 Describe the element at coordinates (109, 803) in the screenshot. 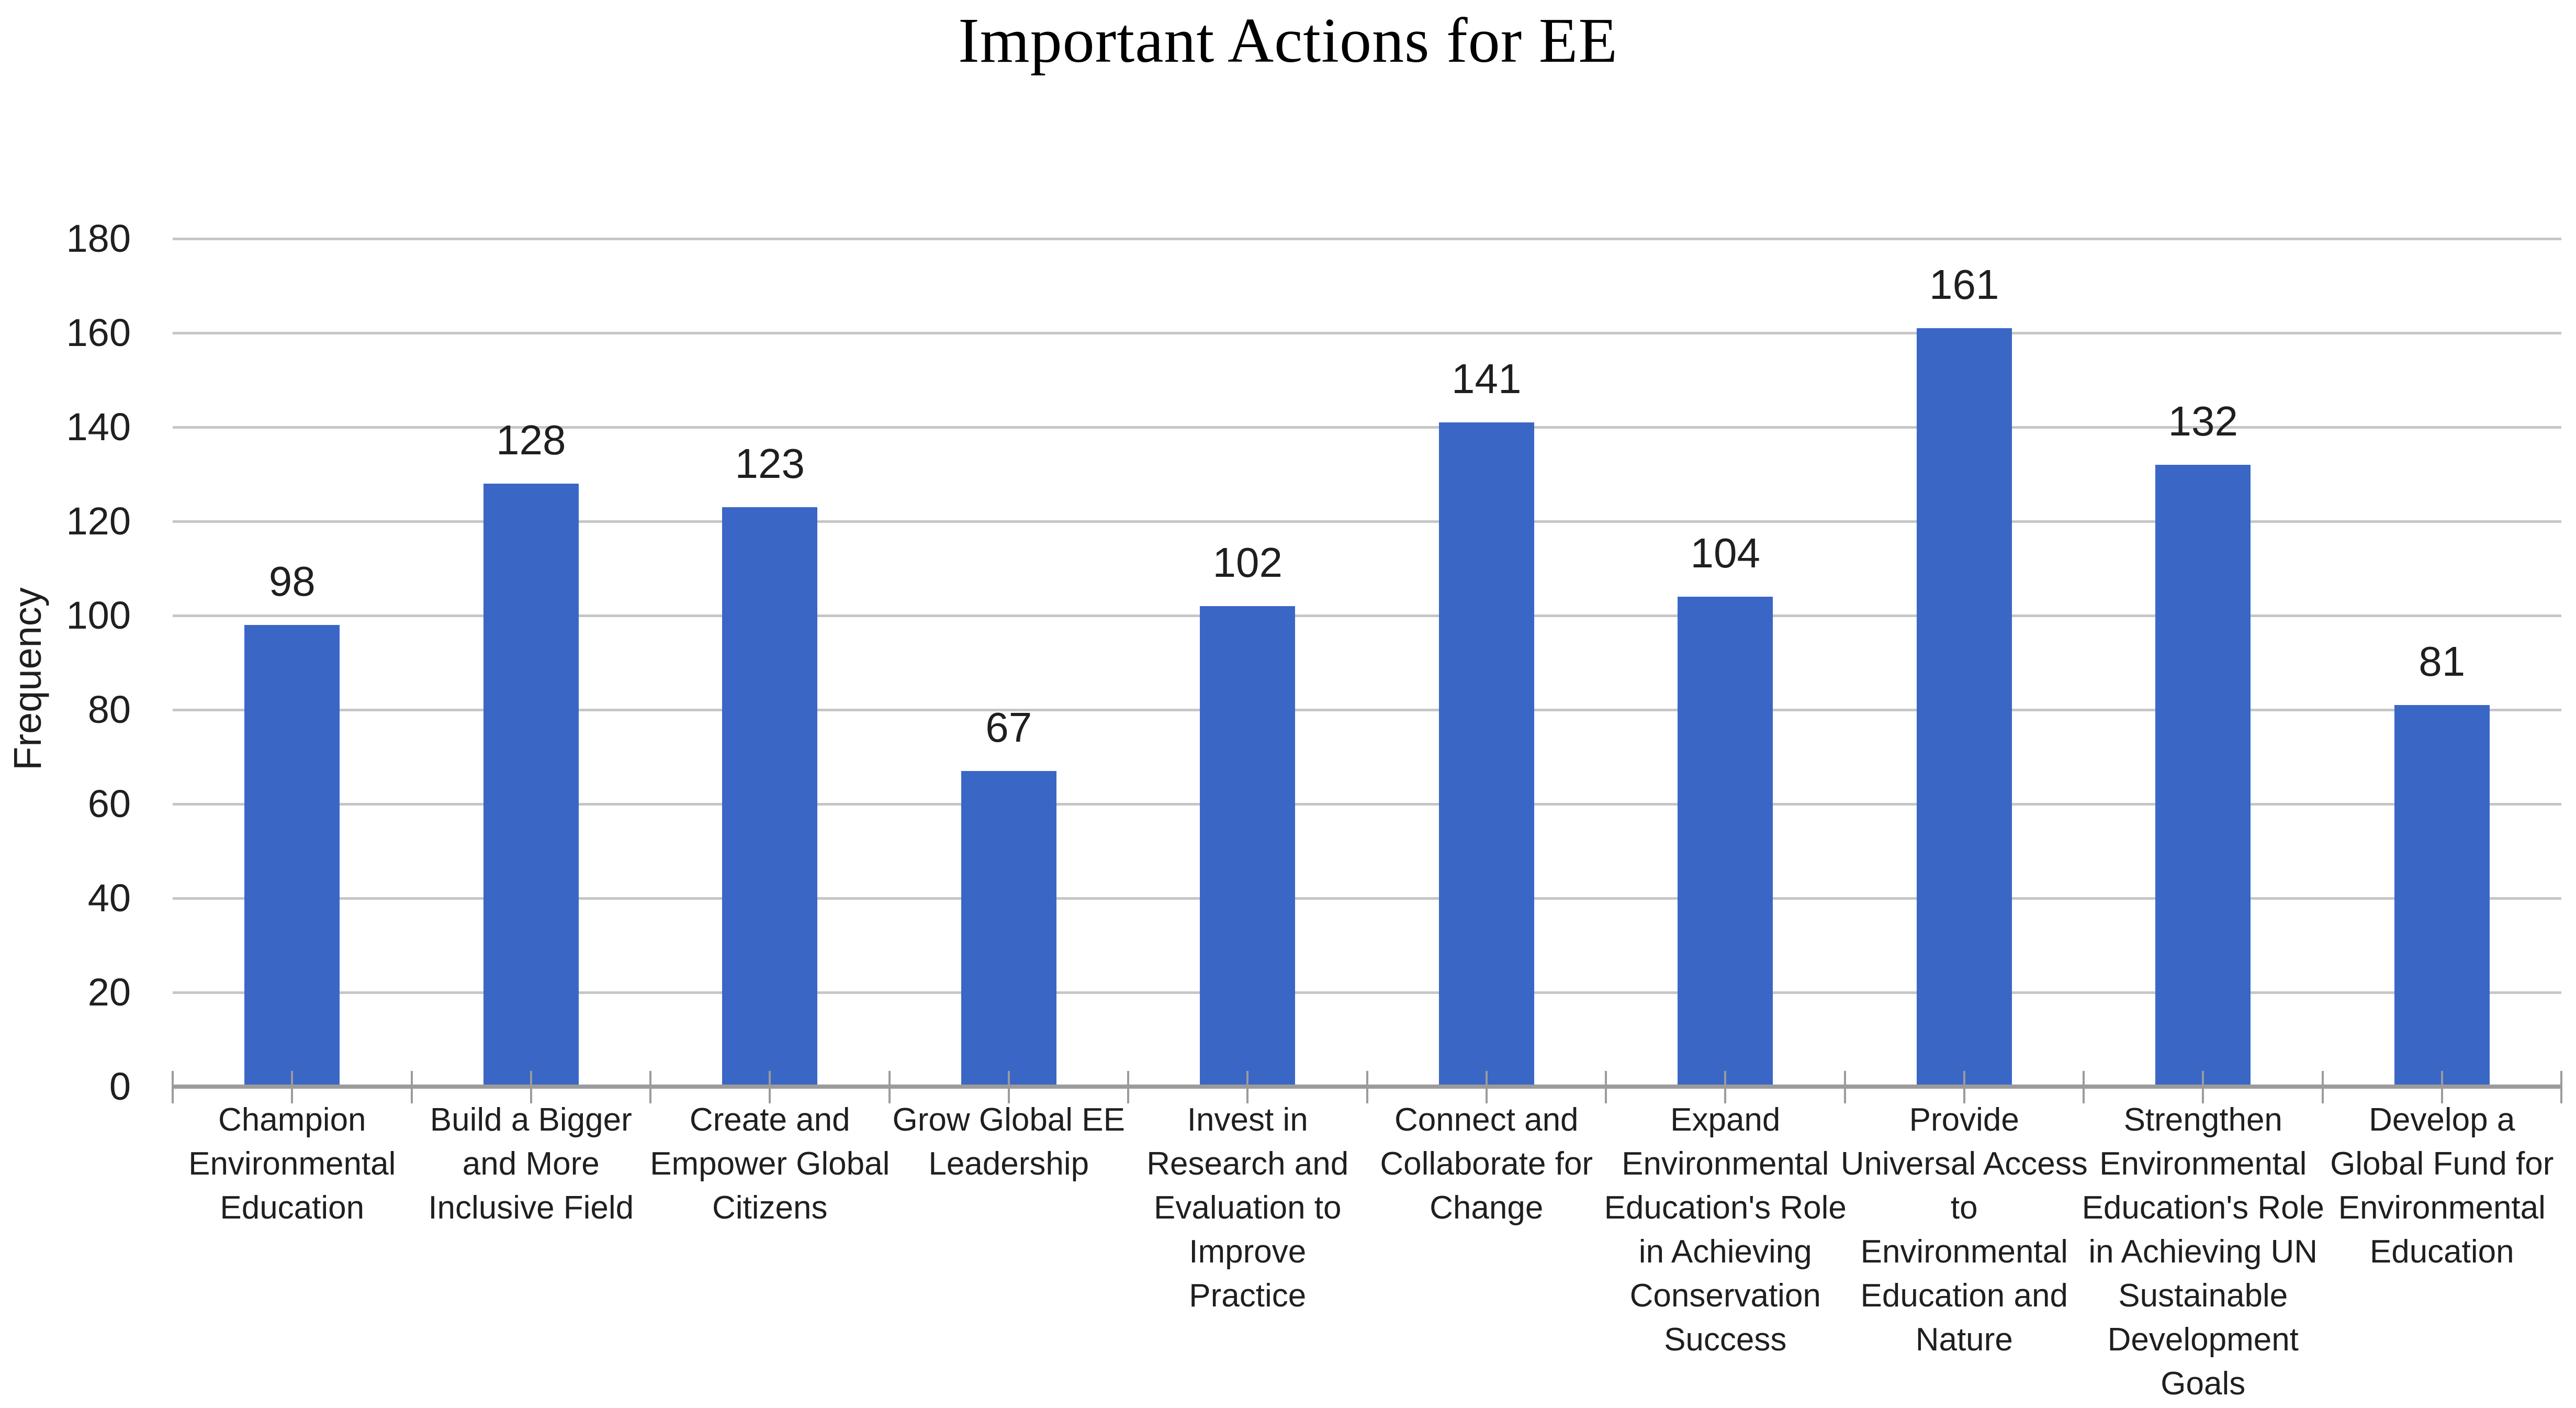

I see `y-tick-label: 60` at that location.